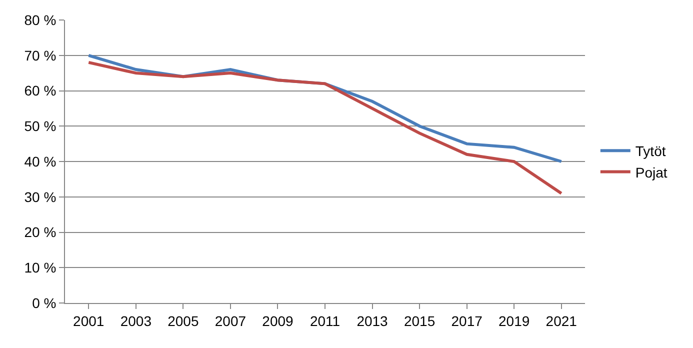  I want to click on x-tick-label: 2007, so click(230, 320).